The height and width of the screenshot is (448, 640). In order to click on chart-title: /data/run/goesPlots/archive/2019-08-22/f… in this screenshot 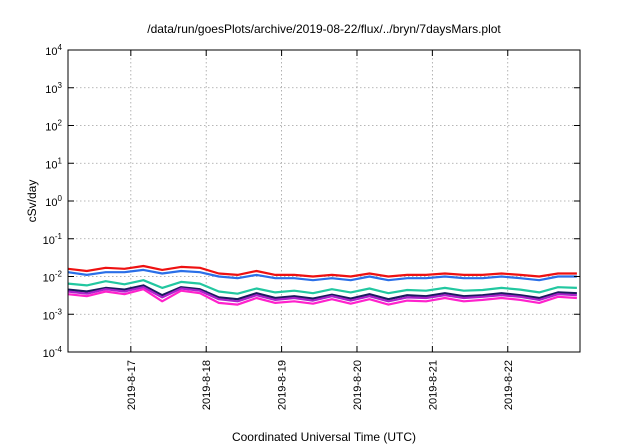, I will do `click(324, 29)`.